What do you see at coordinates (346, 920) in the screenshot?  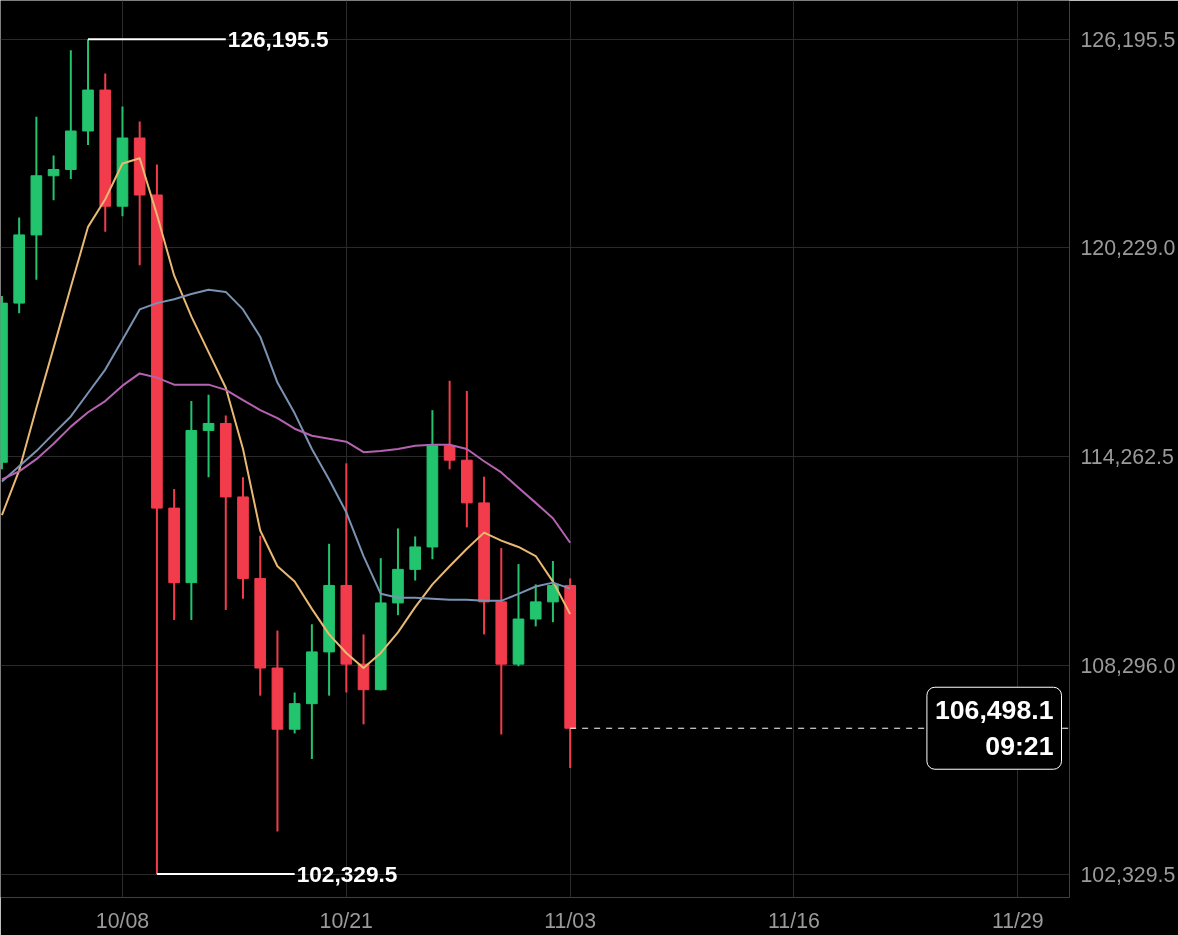 I see `x-tick-label: 10/21` at bounding box center [346, 920].